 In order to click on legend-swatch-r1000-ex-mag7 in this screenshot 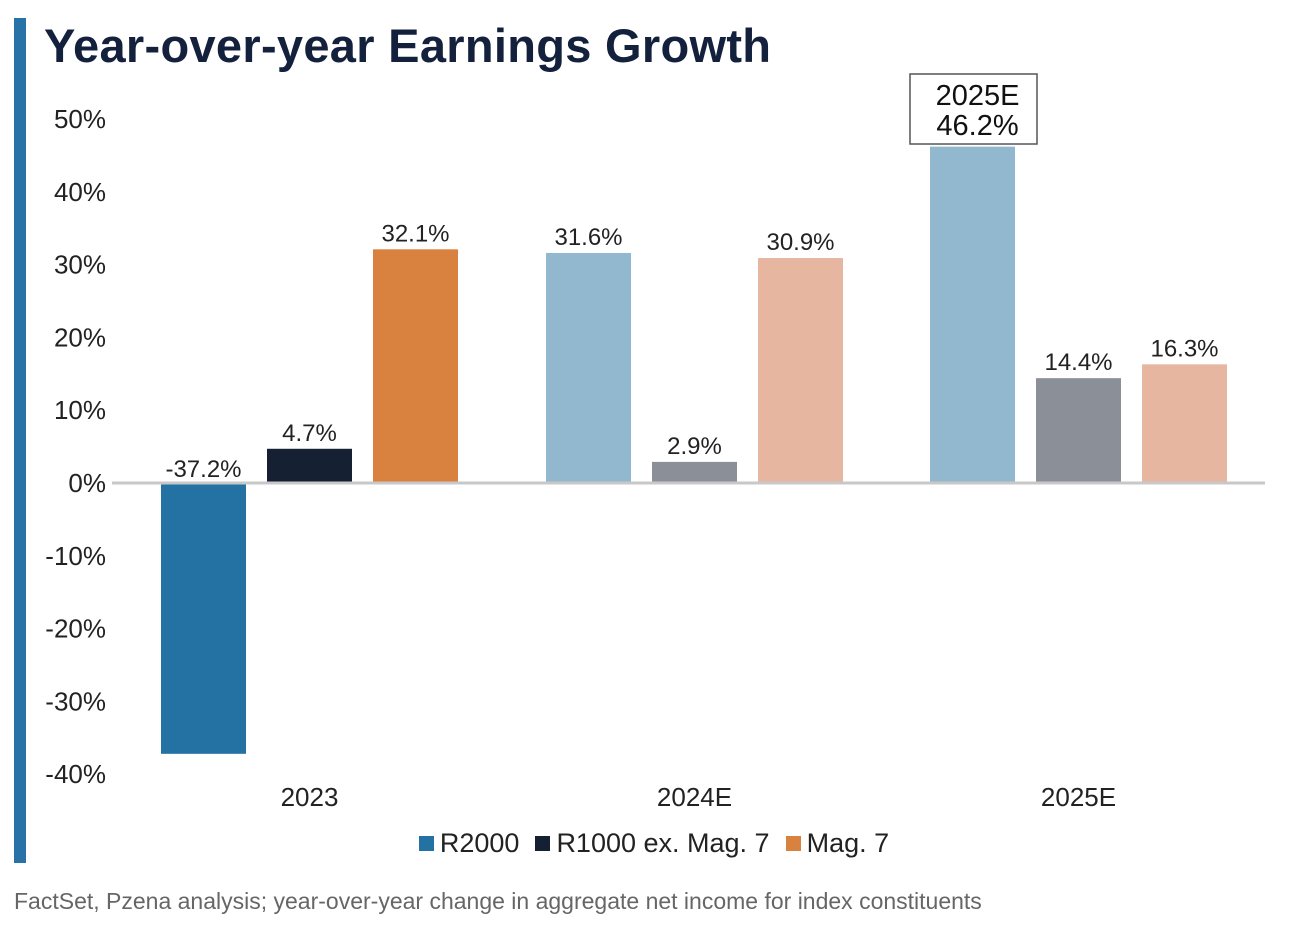, I will do `click(543, 843)`.